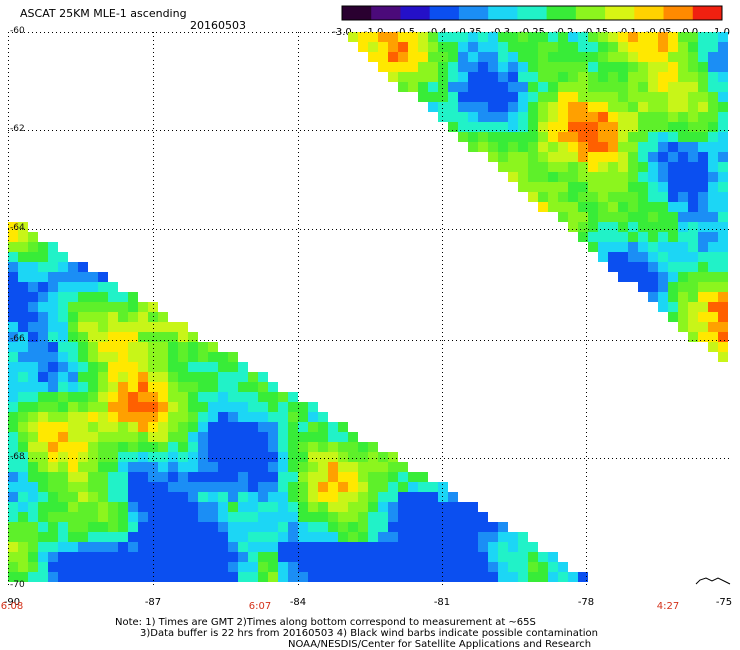 Image resolution: width=740 pixels, height=650 pixels. Describe the element at coordinates (218, 25) in the screenshot. I see `map-date: 20160503` at that location.